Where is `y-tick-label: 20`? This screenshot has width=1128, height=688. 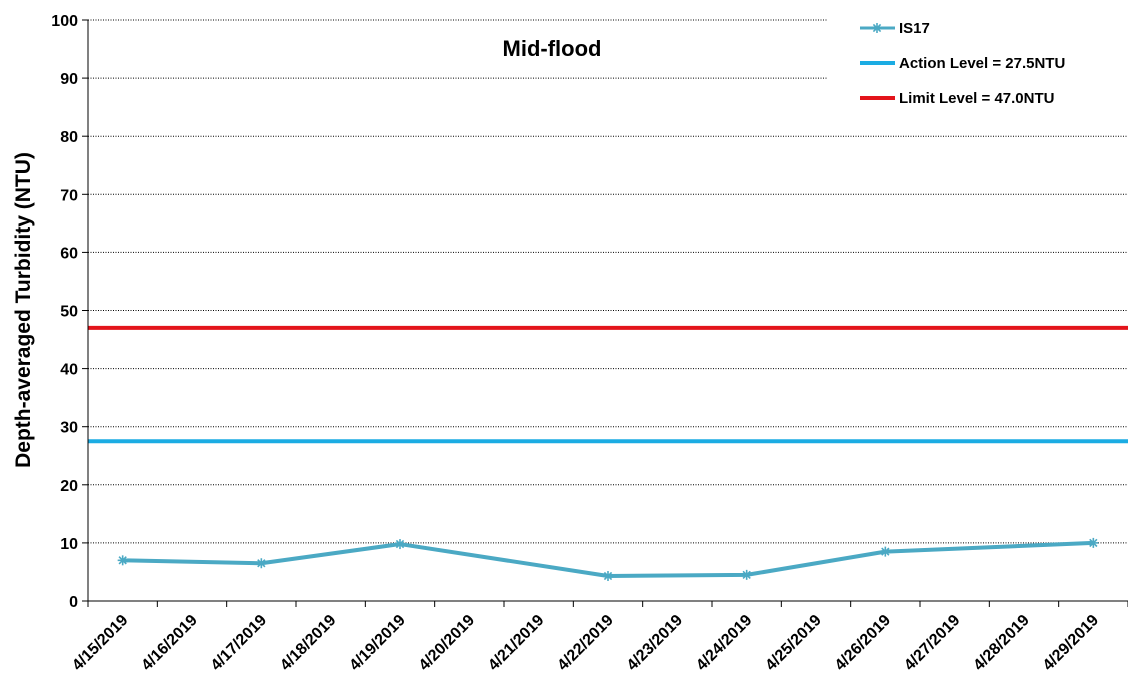
y-tick-label: 20 is located at coordinates (69, 486).